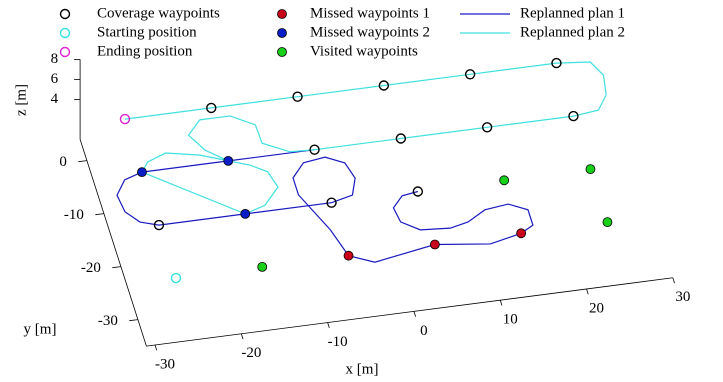 Image resolution: width=723 pixels, height=382 pixels. I want to click on x-tick-label: 0, so click(424, 331).